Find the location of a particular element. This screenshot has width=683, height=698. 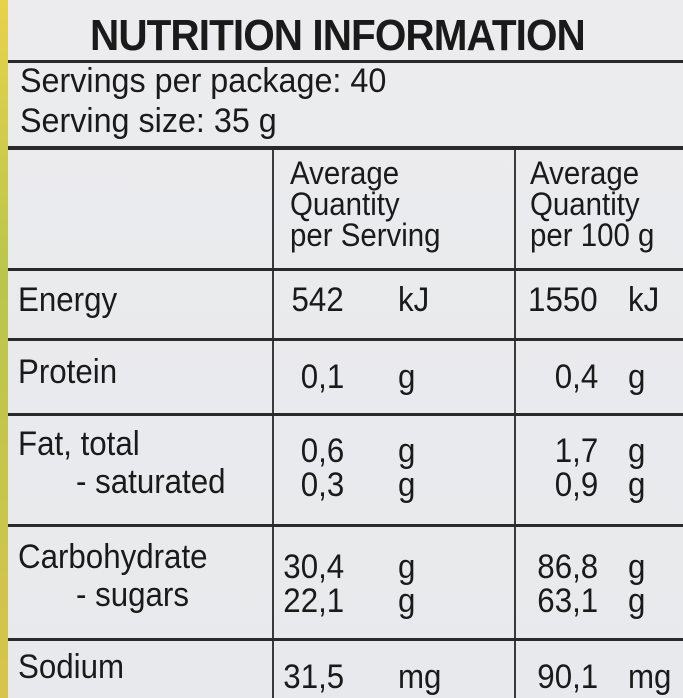

carbohydrate-per-serving: 30,4 is located at coordinates (313, 567).